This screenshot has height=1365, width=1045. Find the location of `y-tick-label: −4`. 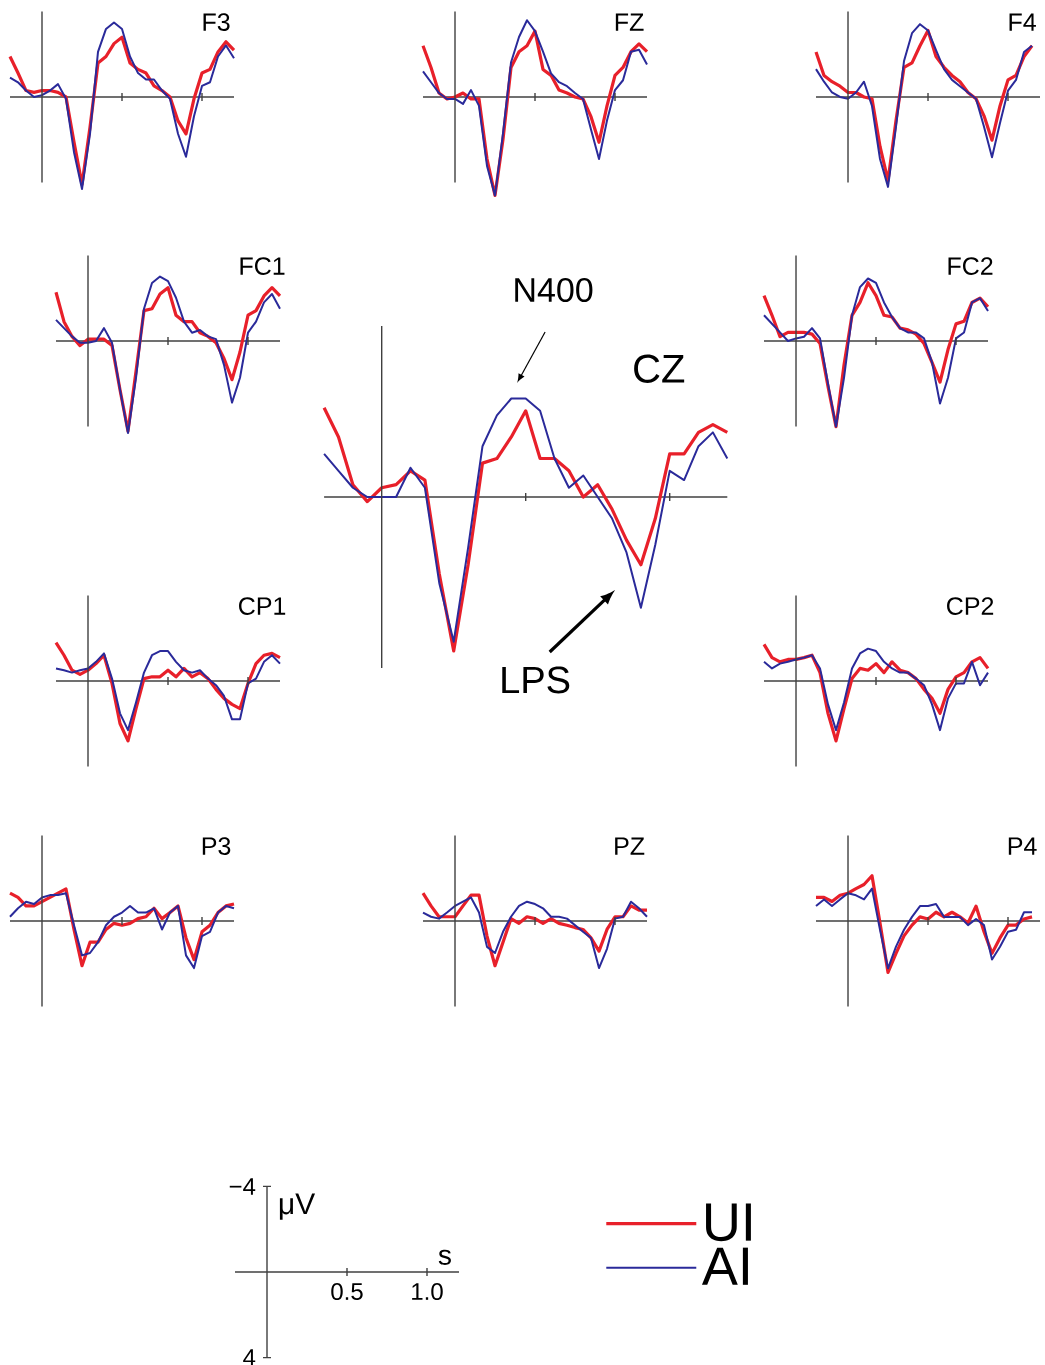

y-tick-label: −4 is located at coordinates (242, 1186).